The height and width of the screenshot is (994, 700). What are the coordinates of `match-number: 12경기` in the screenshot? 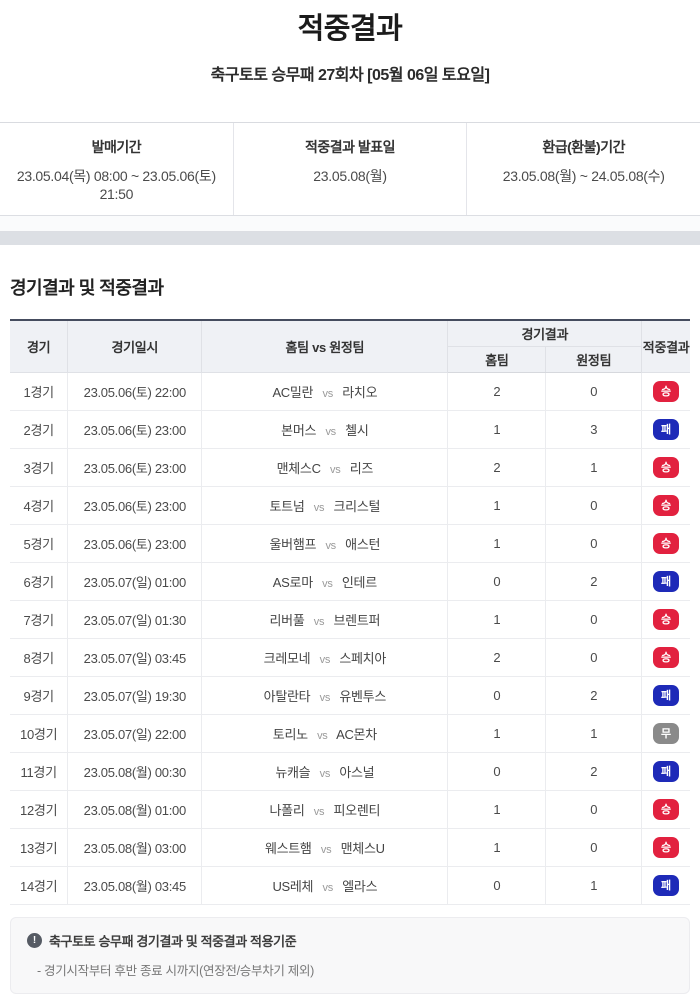 It's located at (39, 809).